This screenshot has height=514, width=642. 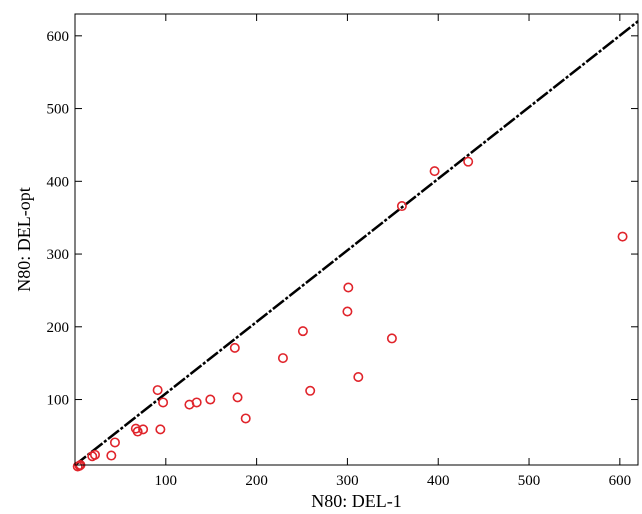 What do you see at coordinates (356, 501) in the screenshot?
I see `x-axis-label: N80: DEL-1` at bounding box center [356, 501].